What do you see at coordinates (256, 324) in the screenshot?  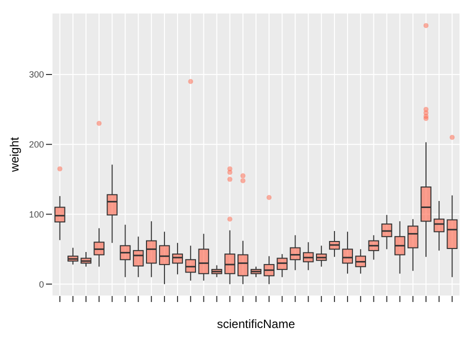 I see `x-axis-title: scientificName` at bounding box center [256, 324].